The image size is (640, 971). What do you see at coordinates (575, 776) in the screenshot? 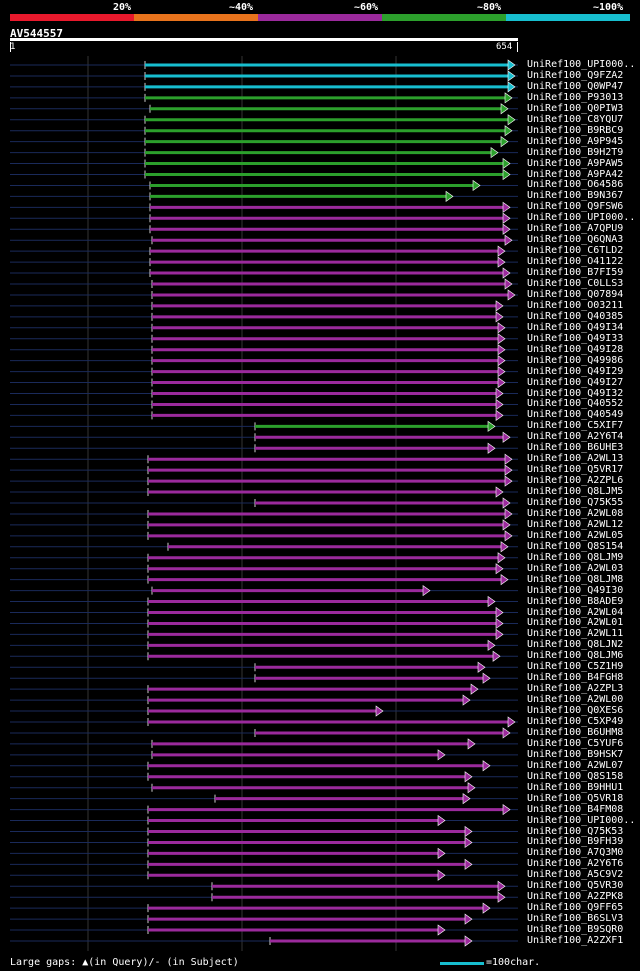
I see `hit-label: UniRef100_Q8S158` at bounding box center [575, 776].